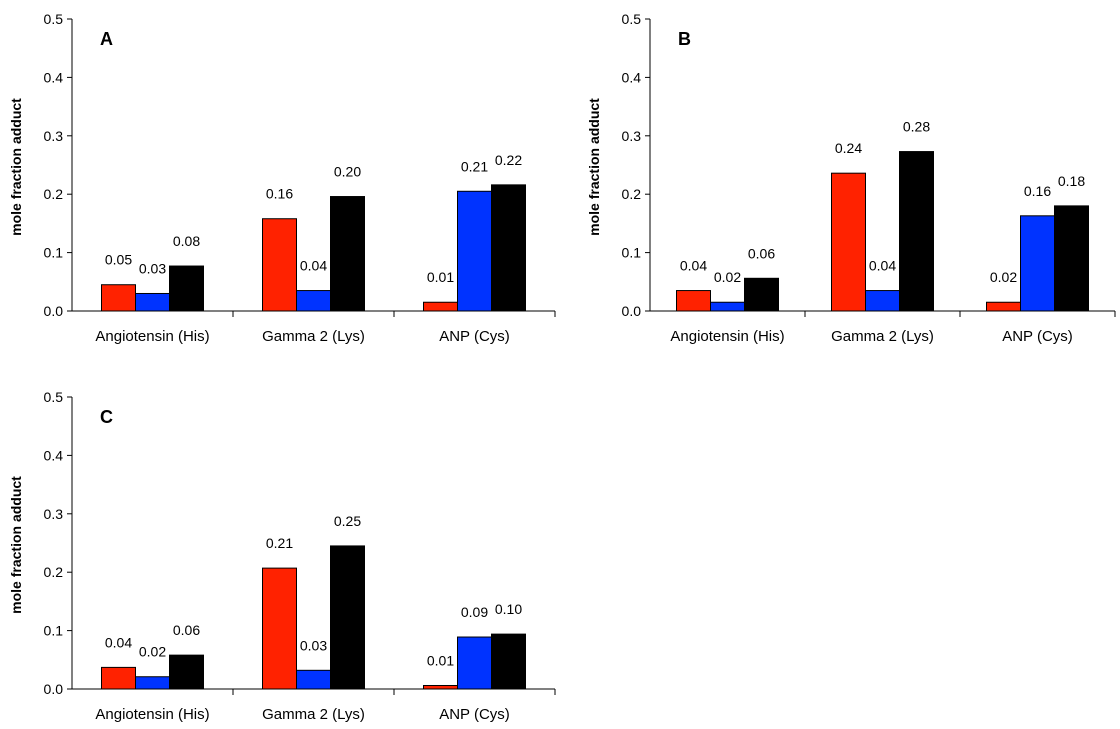 This screenshot has height=729, width=1120. I want to click on data-label: 0.18, so click(1071, 181).